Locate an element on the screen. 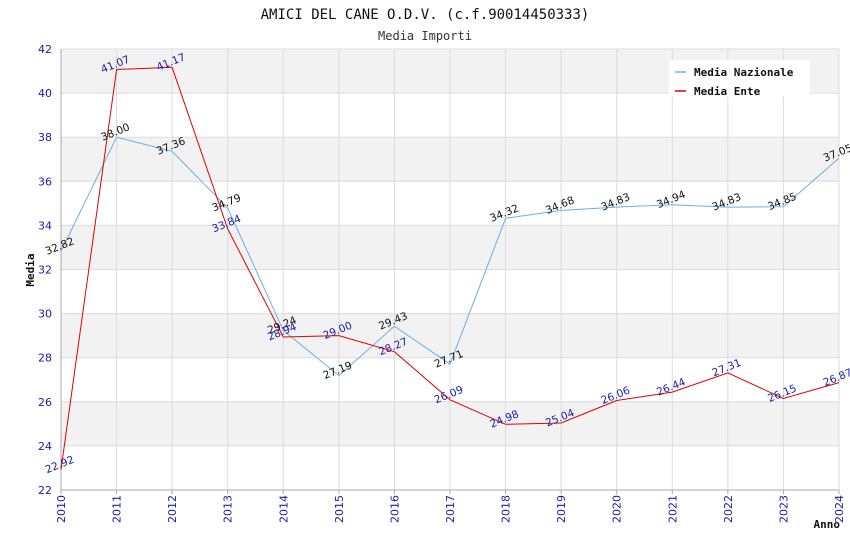 This screenshot has width=850, height=550. x-tick-label: 2018 is located at coordinates (506, 509).